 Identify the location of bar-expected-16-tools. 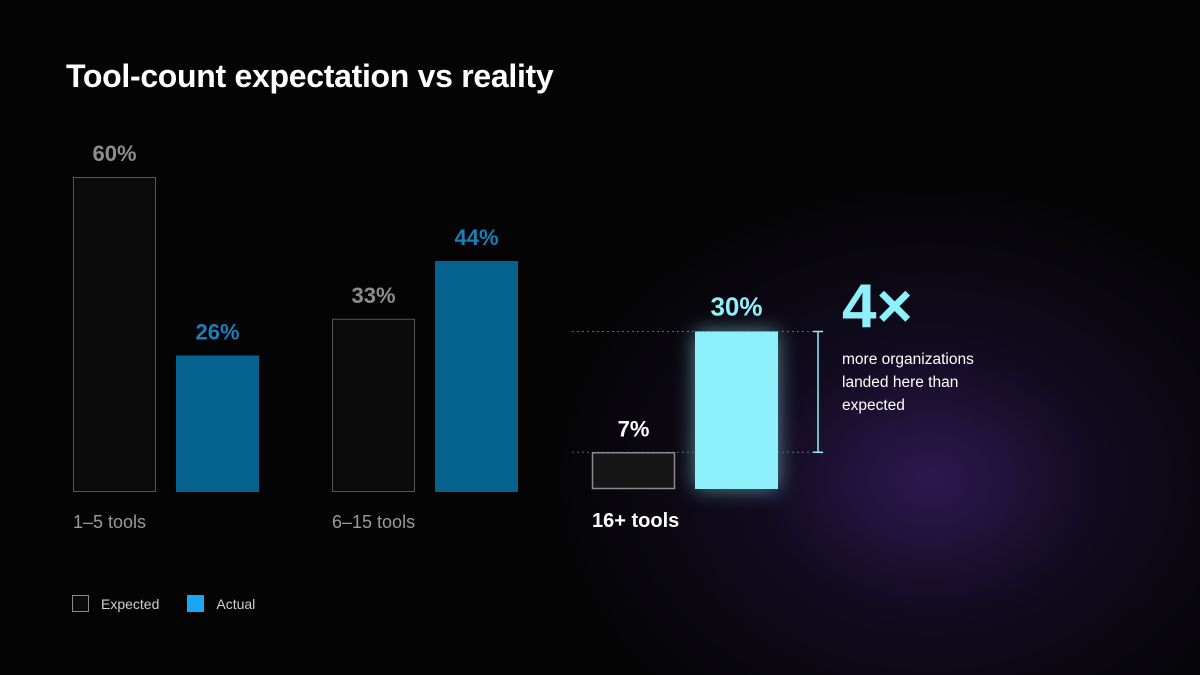
(633, 471).